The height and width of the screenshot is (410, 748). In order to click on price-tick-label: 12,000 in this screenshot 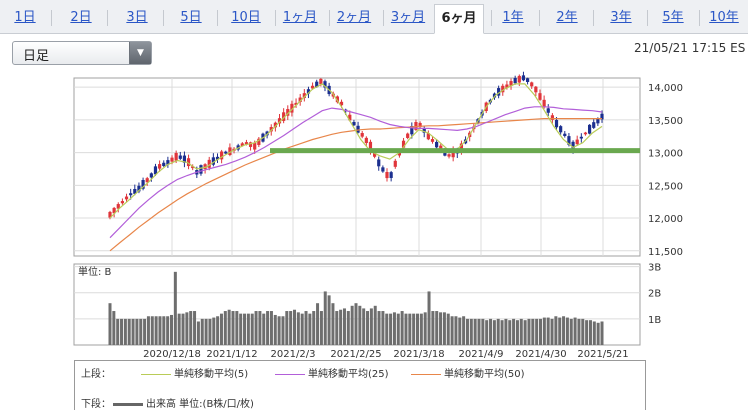, I will do `click(665, 219)`.